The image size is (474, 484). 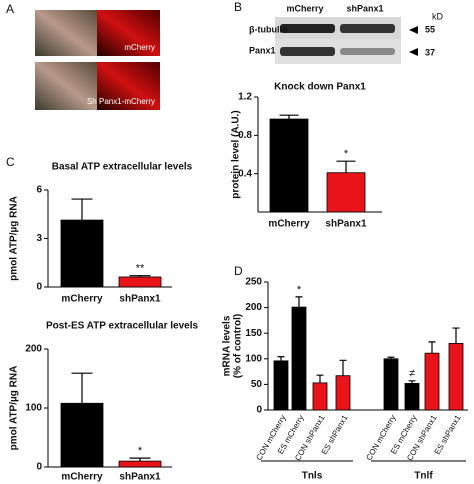 What do you see at coordinates (320, 87) in the screenshot?
I see `chart-title: Knock down Panx1` at bounding box center [320, 87].